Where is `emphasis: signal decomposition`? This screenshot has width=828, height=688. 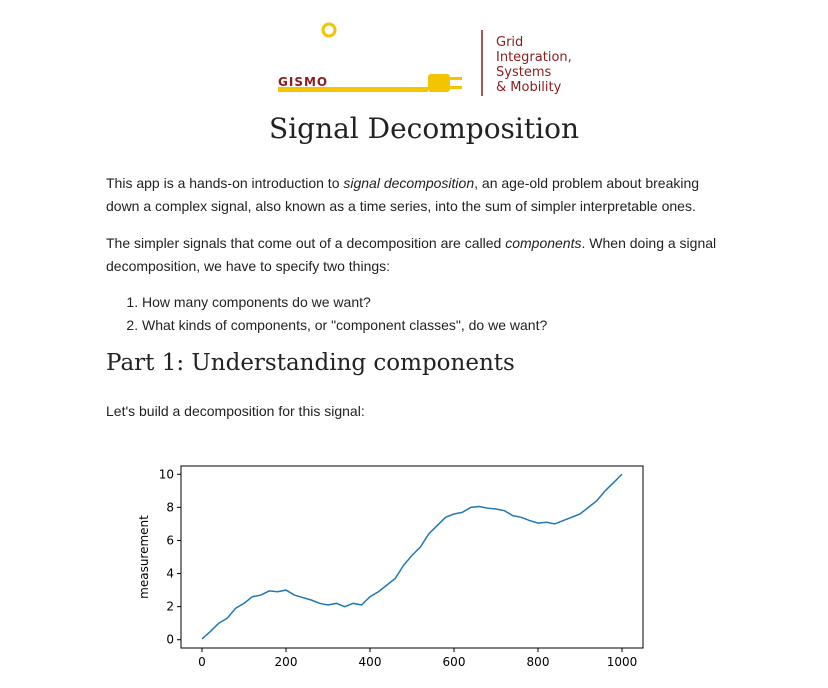
emphasis: signal decomposition is located at coordinates (409, 183).